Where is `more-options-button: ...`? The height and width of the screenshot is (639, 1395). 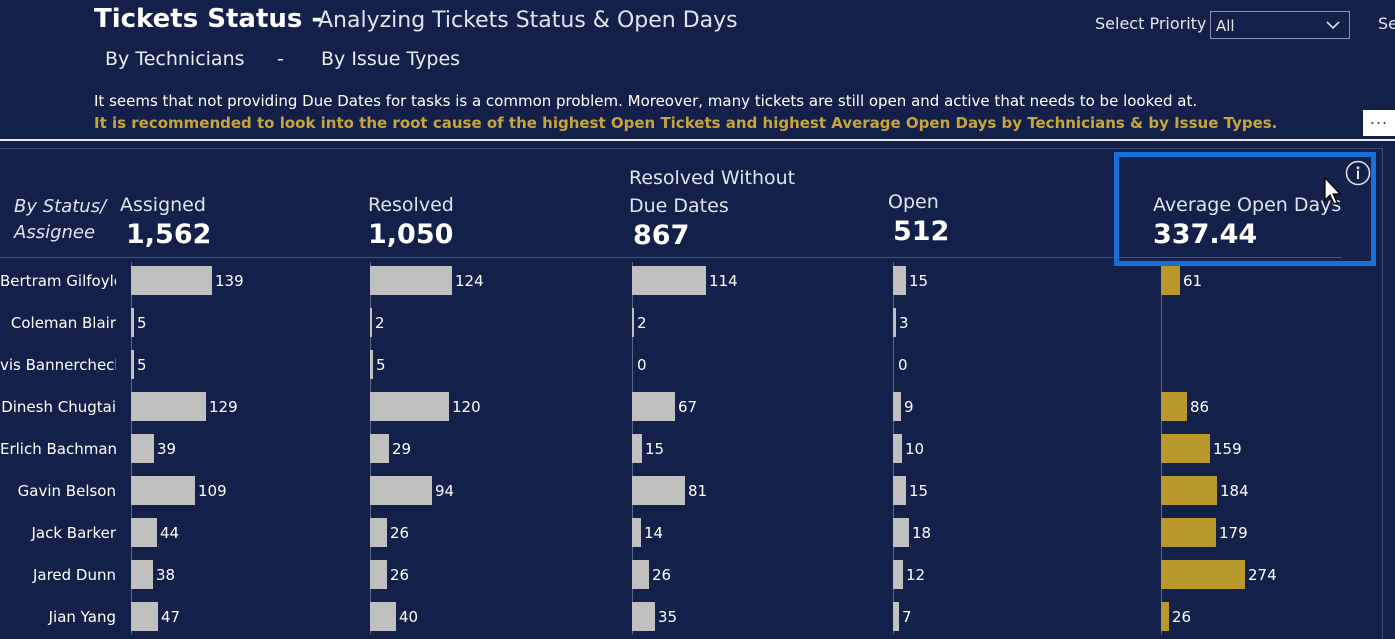
more-options-button: ... is located at coordinates (1379, 123).